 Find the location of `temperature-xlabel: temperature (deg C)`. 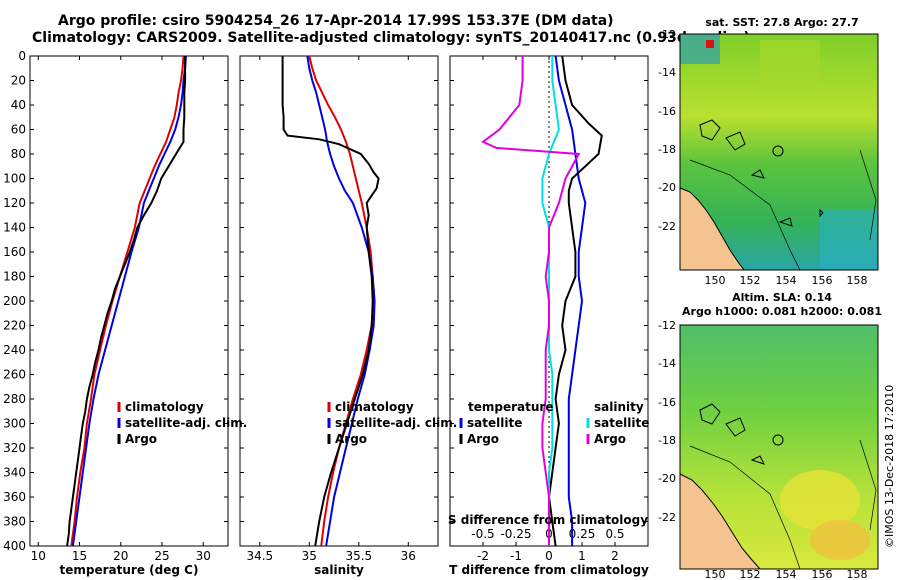

temperature-xlabel: temperature (deg C) is located at coordinates (129, 570).